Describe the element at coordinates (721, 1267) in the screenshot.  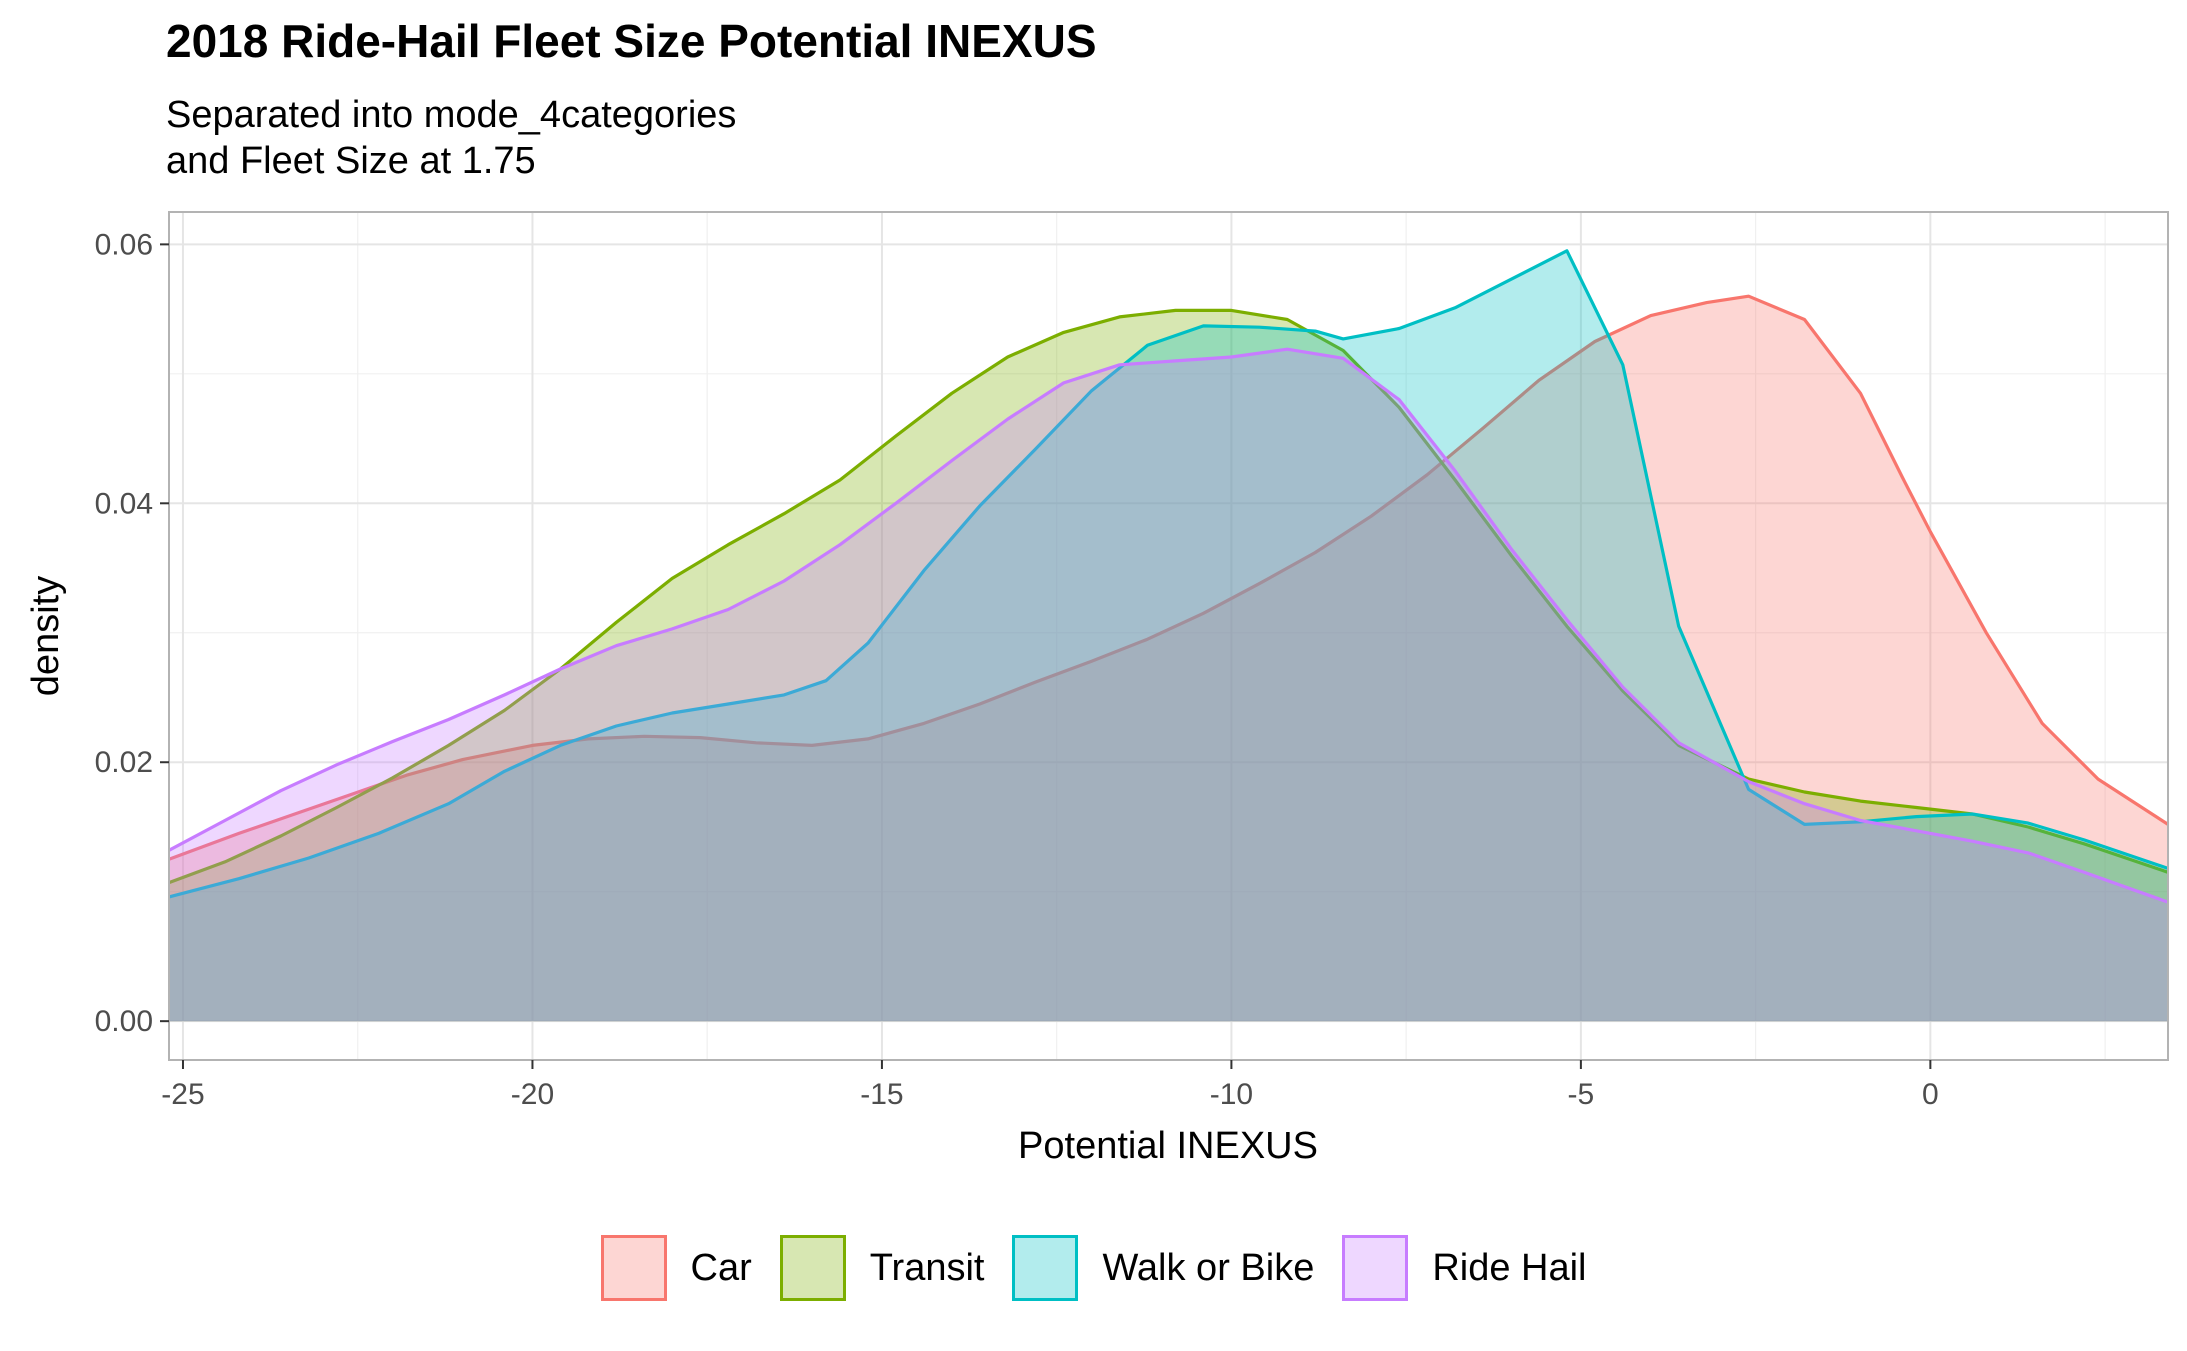
I see `legend-label-car: Car` at that location.